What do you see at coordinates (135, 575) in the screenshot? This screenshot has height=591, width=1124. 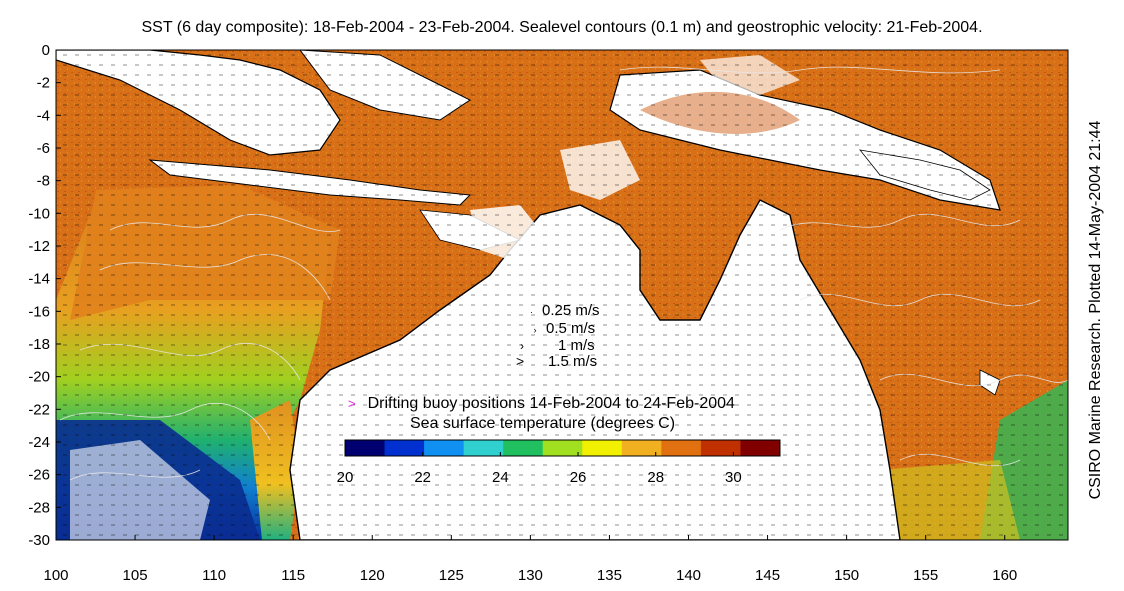 I see `x-tick-label: 105` at bounding box center [135, 575].